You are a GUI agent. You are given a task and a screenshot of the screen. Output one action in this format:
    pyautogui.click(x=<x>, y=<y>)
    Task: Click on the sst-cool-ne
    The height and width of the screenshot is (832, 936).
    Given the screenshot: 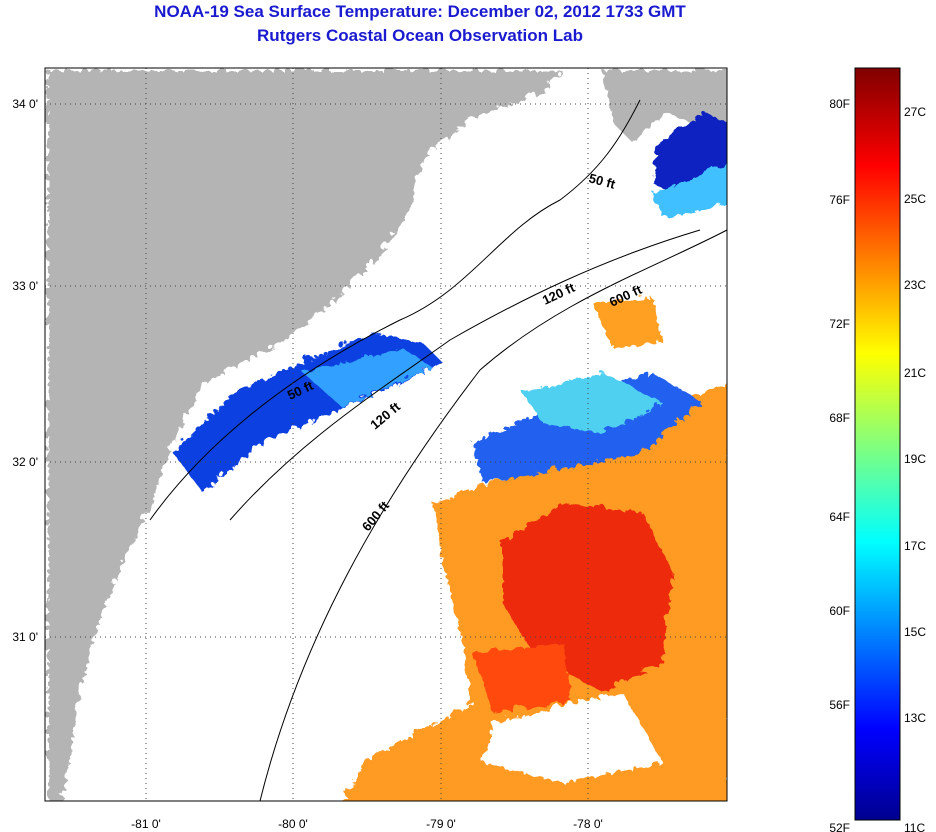 What is the action you would take?
    pyautogui.click(x=688, y=187)
    